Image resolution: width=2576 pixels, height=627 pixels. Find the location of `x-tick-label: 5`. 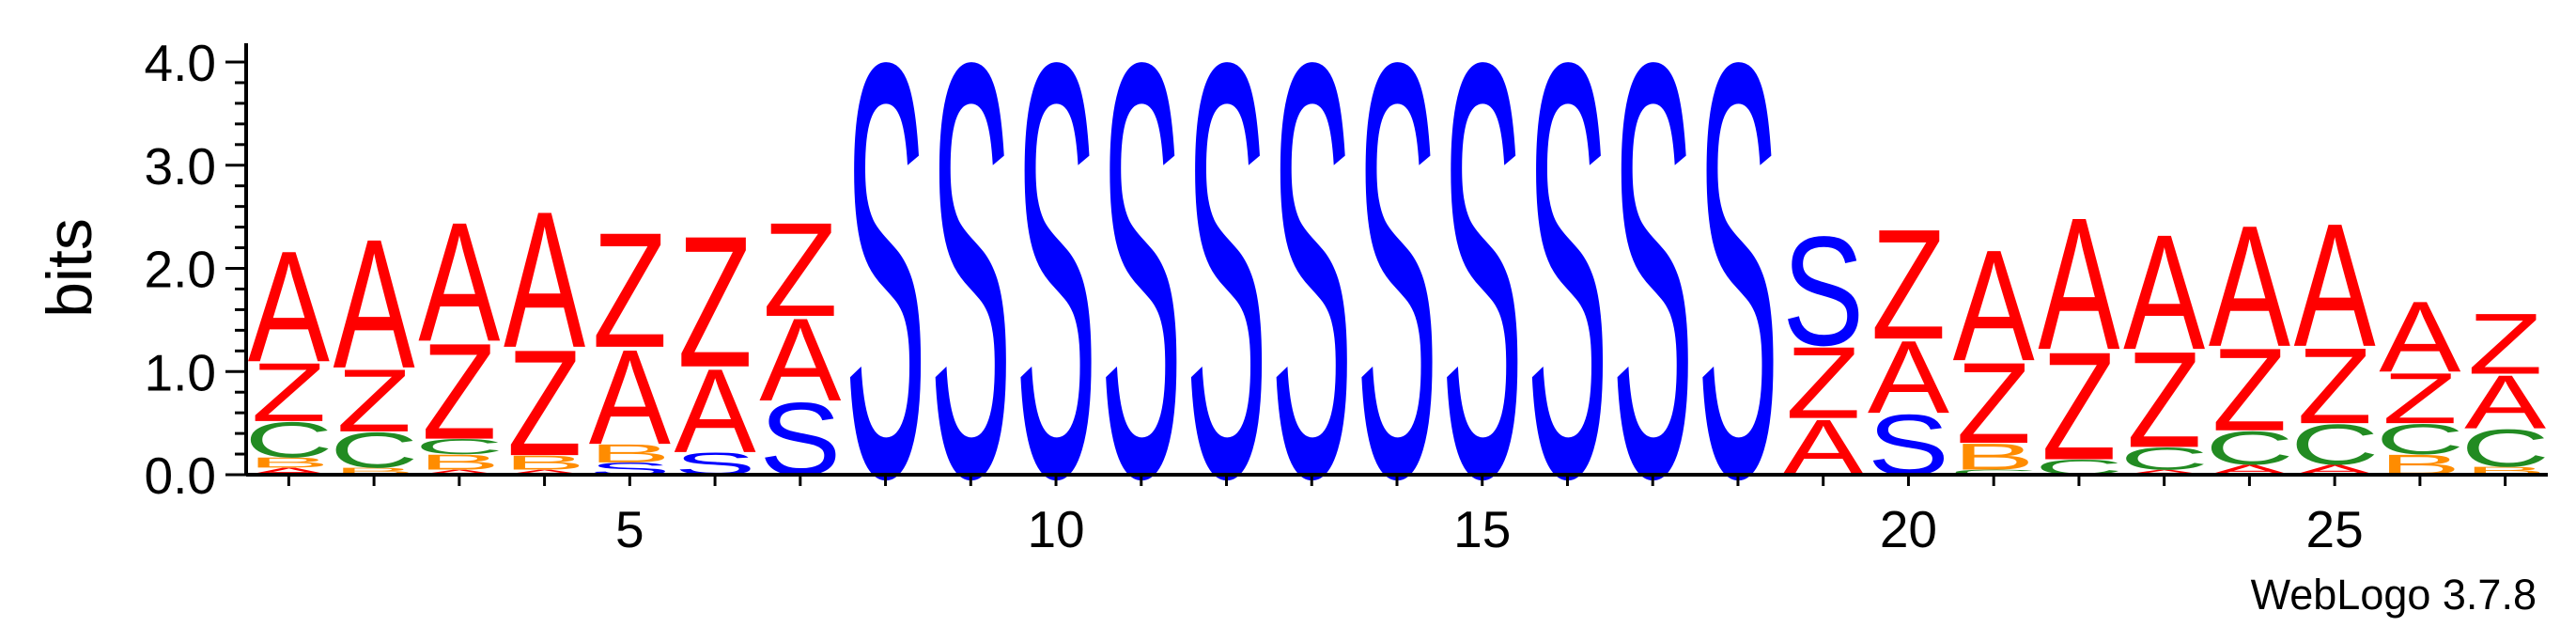

x-tick-label: 5 is located at coordinates (630, 529).